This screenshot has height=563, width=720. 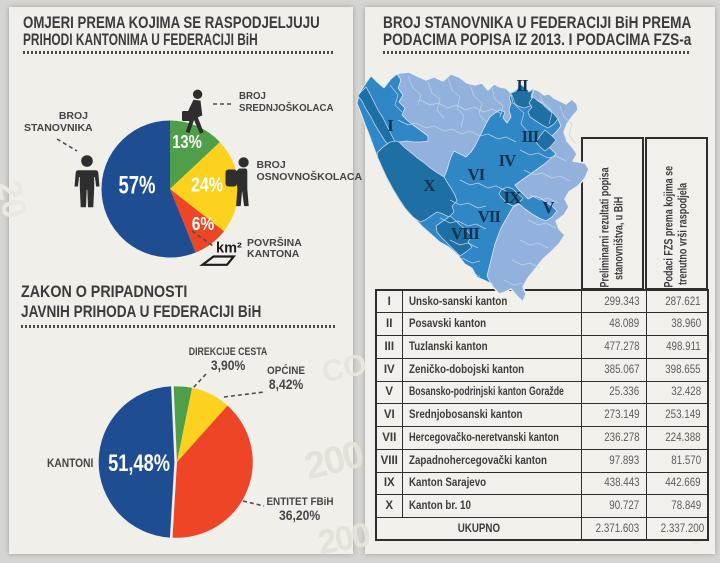 What do you see at coordinates (522, 85) in the screenshot?
I see `svg-text: II` at bounding box center [522, 85].